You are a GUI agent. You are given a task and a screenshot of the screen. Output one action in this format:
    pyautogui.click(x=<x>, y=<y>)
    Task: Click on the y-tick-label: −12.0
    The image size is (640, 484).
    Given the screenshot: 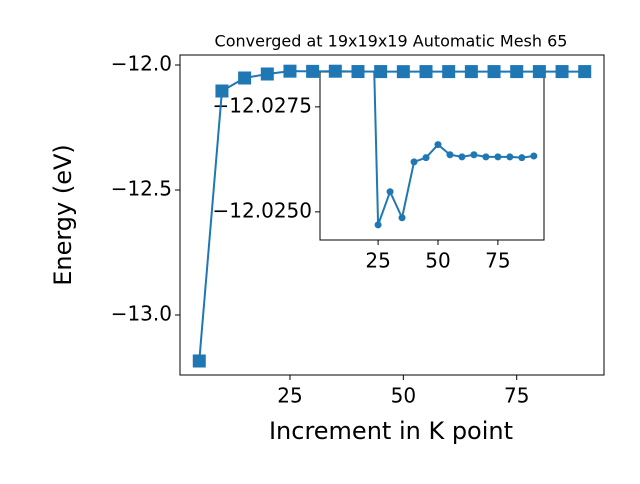 What is the action you would take?
    pyautogui.click(x=141, y=64)
    